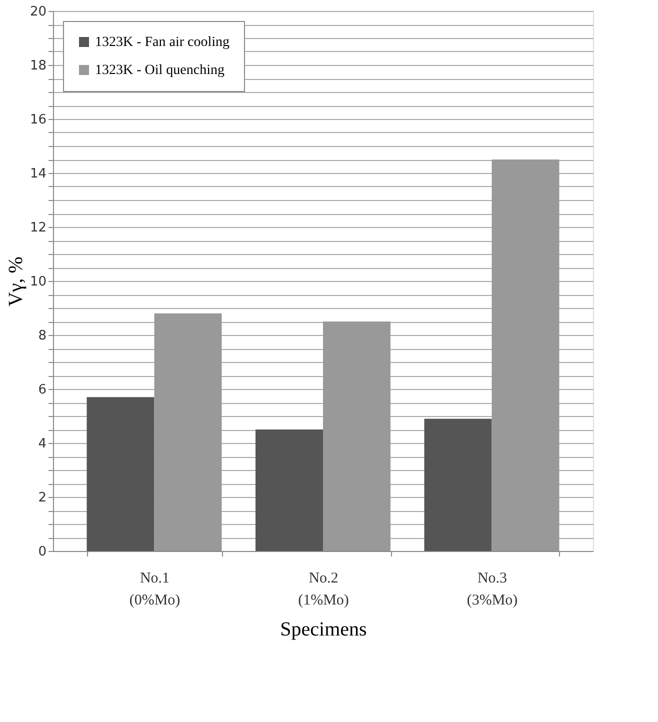 The width and height of the screenshot is (658, 722). I want to click on y-tick-label: 10, so click(38, 282).